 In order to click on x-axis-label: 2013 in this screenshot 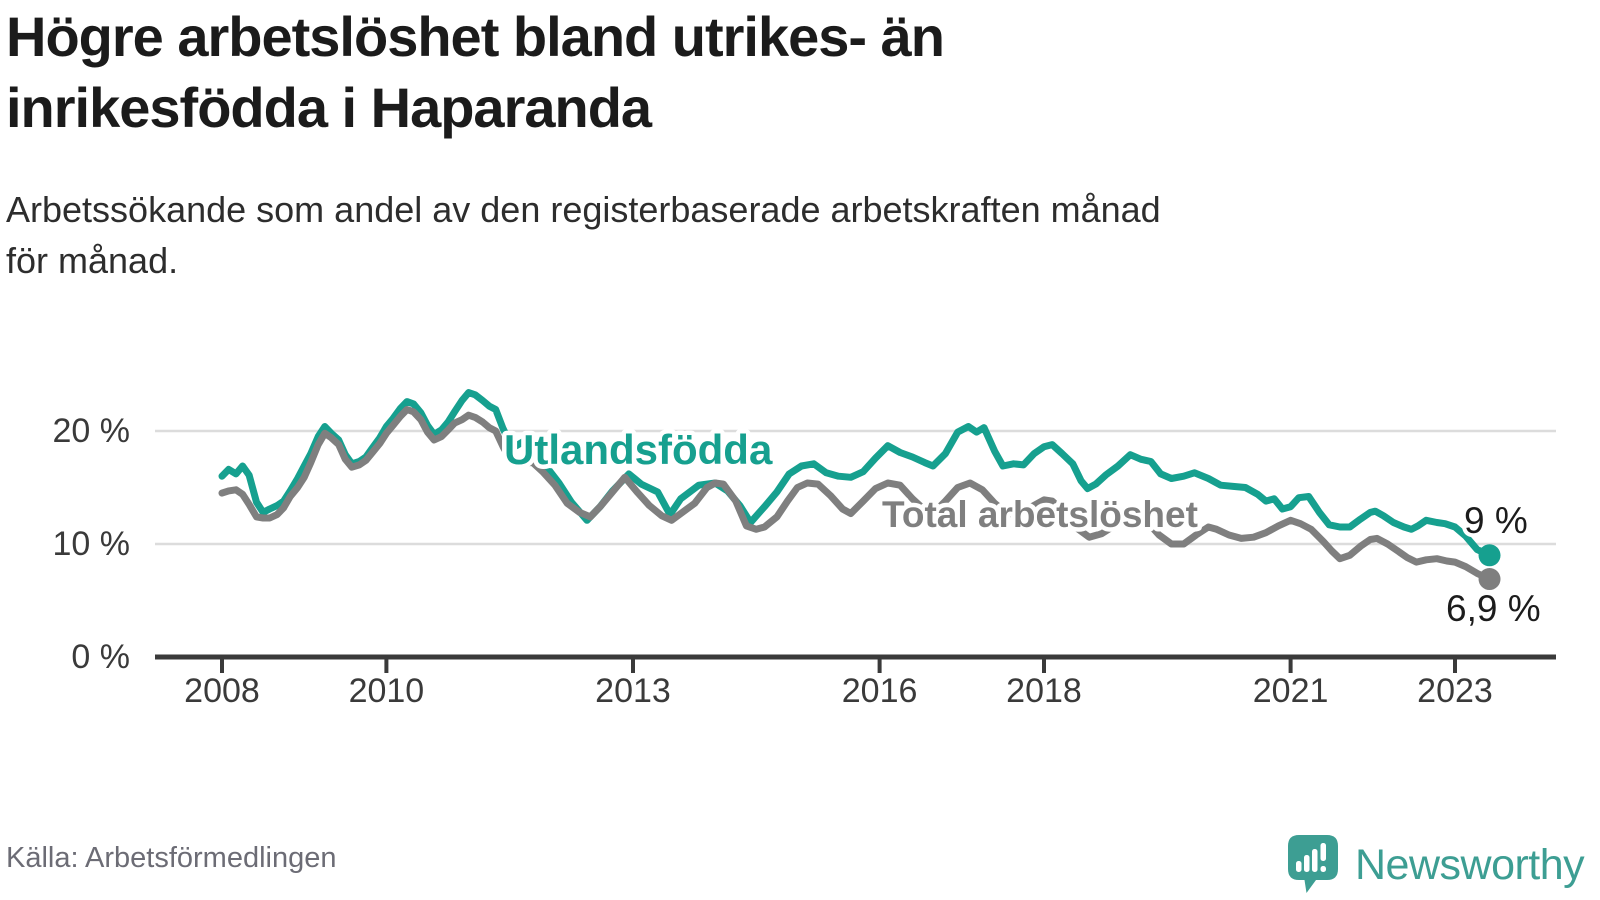, I will do `click(633, 691)`.